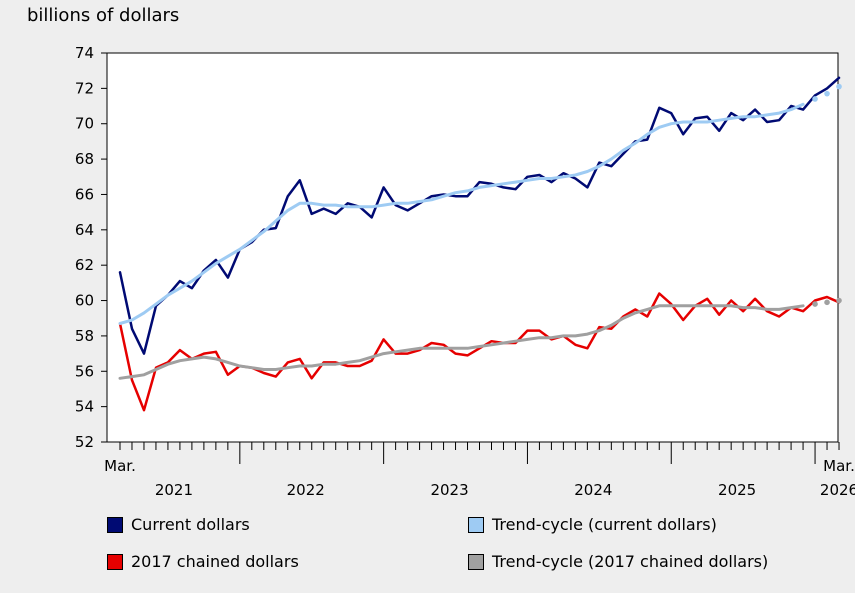 The image size is (855, 593). Describe the element at coordinates (84, 371) in the screenshot. I see `y-tick-label: 56` at that location.